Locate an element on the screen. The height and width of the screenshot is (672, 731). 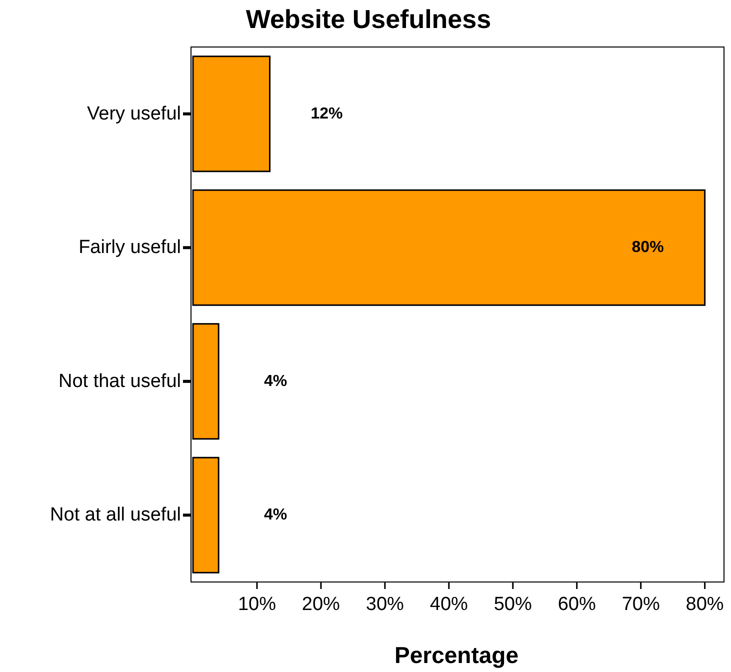
y-tick-label: Not that useful is located at coordinates (119, 381).